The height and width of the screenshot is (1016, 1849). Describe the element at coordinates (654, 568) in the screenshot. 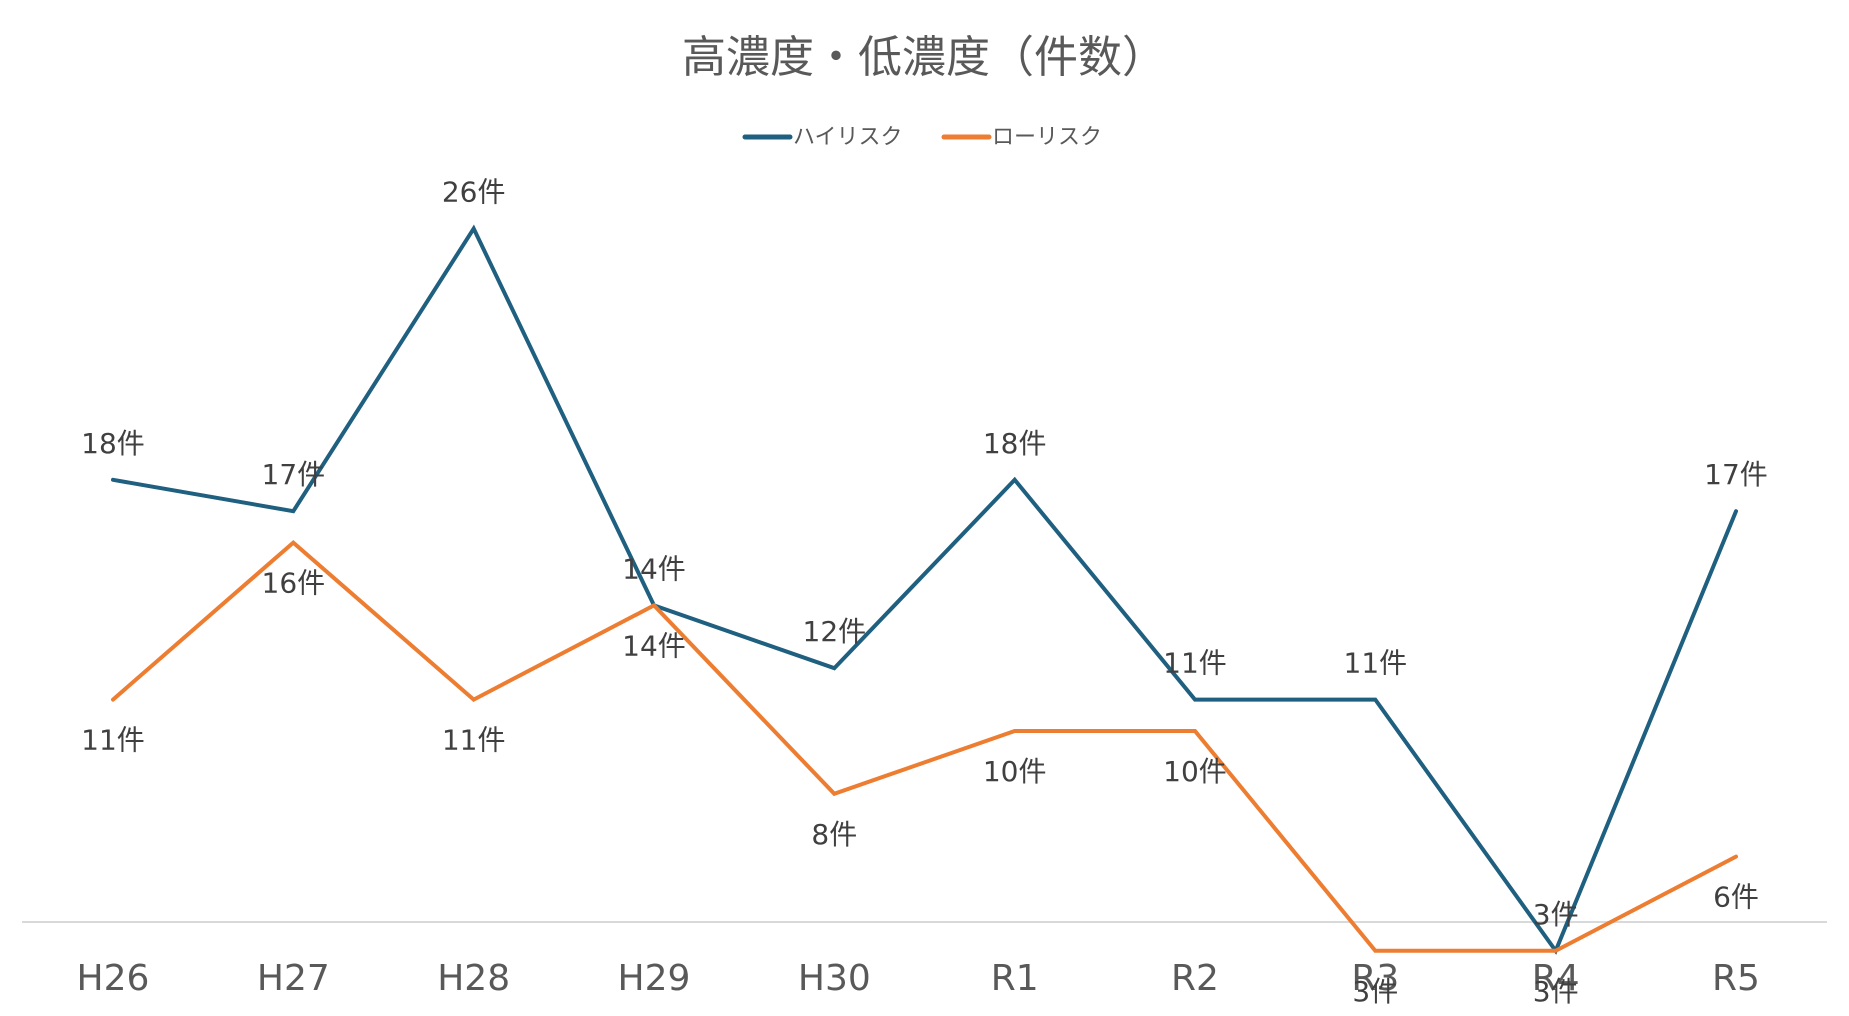

I see `data-label-high: 14件` at that location.